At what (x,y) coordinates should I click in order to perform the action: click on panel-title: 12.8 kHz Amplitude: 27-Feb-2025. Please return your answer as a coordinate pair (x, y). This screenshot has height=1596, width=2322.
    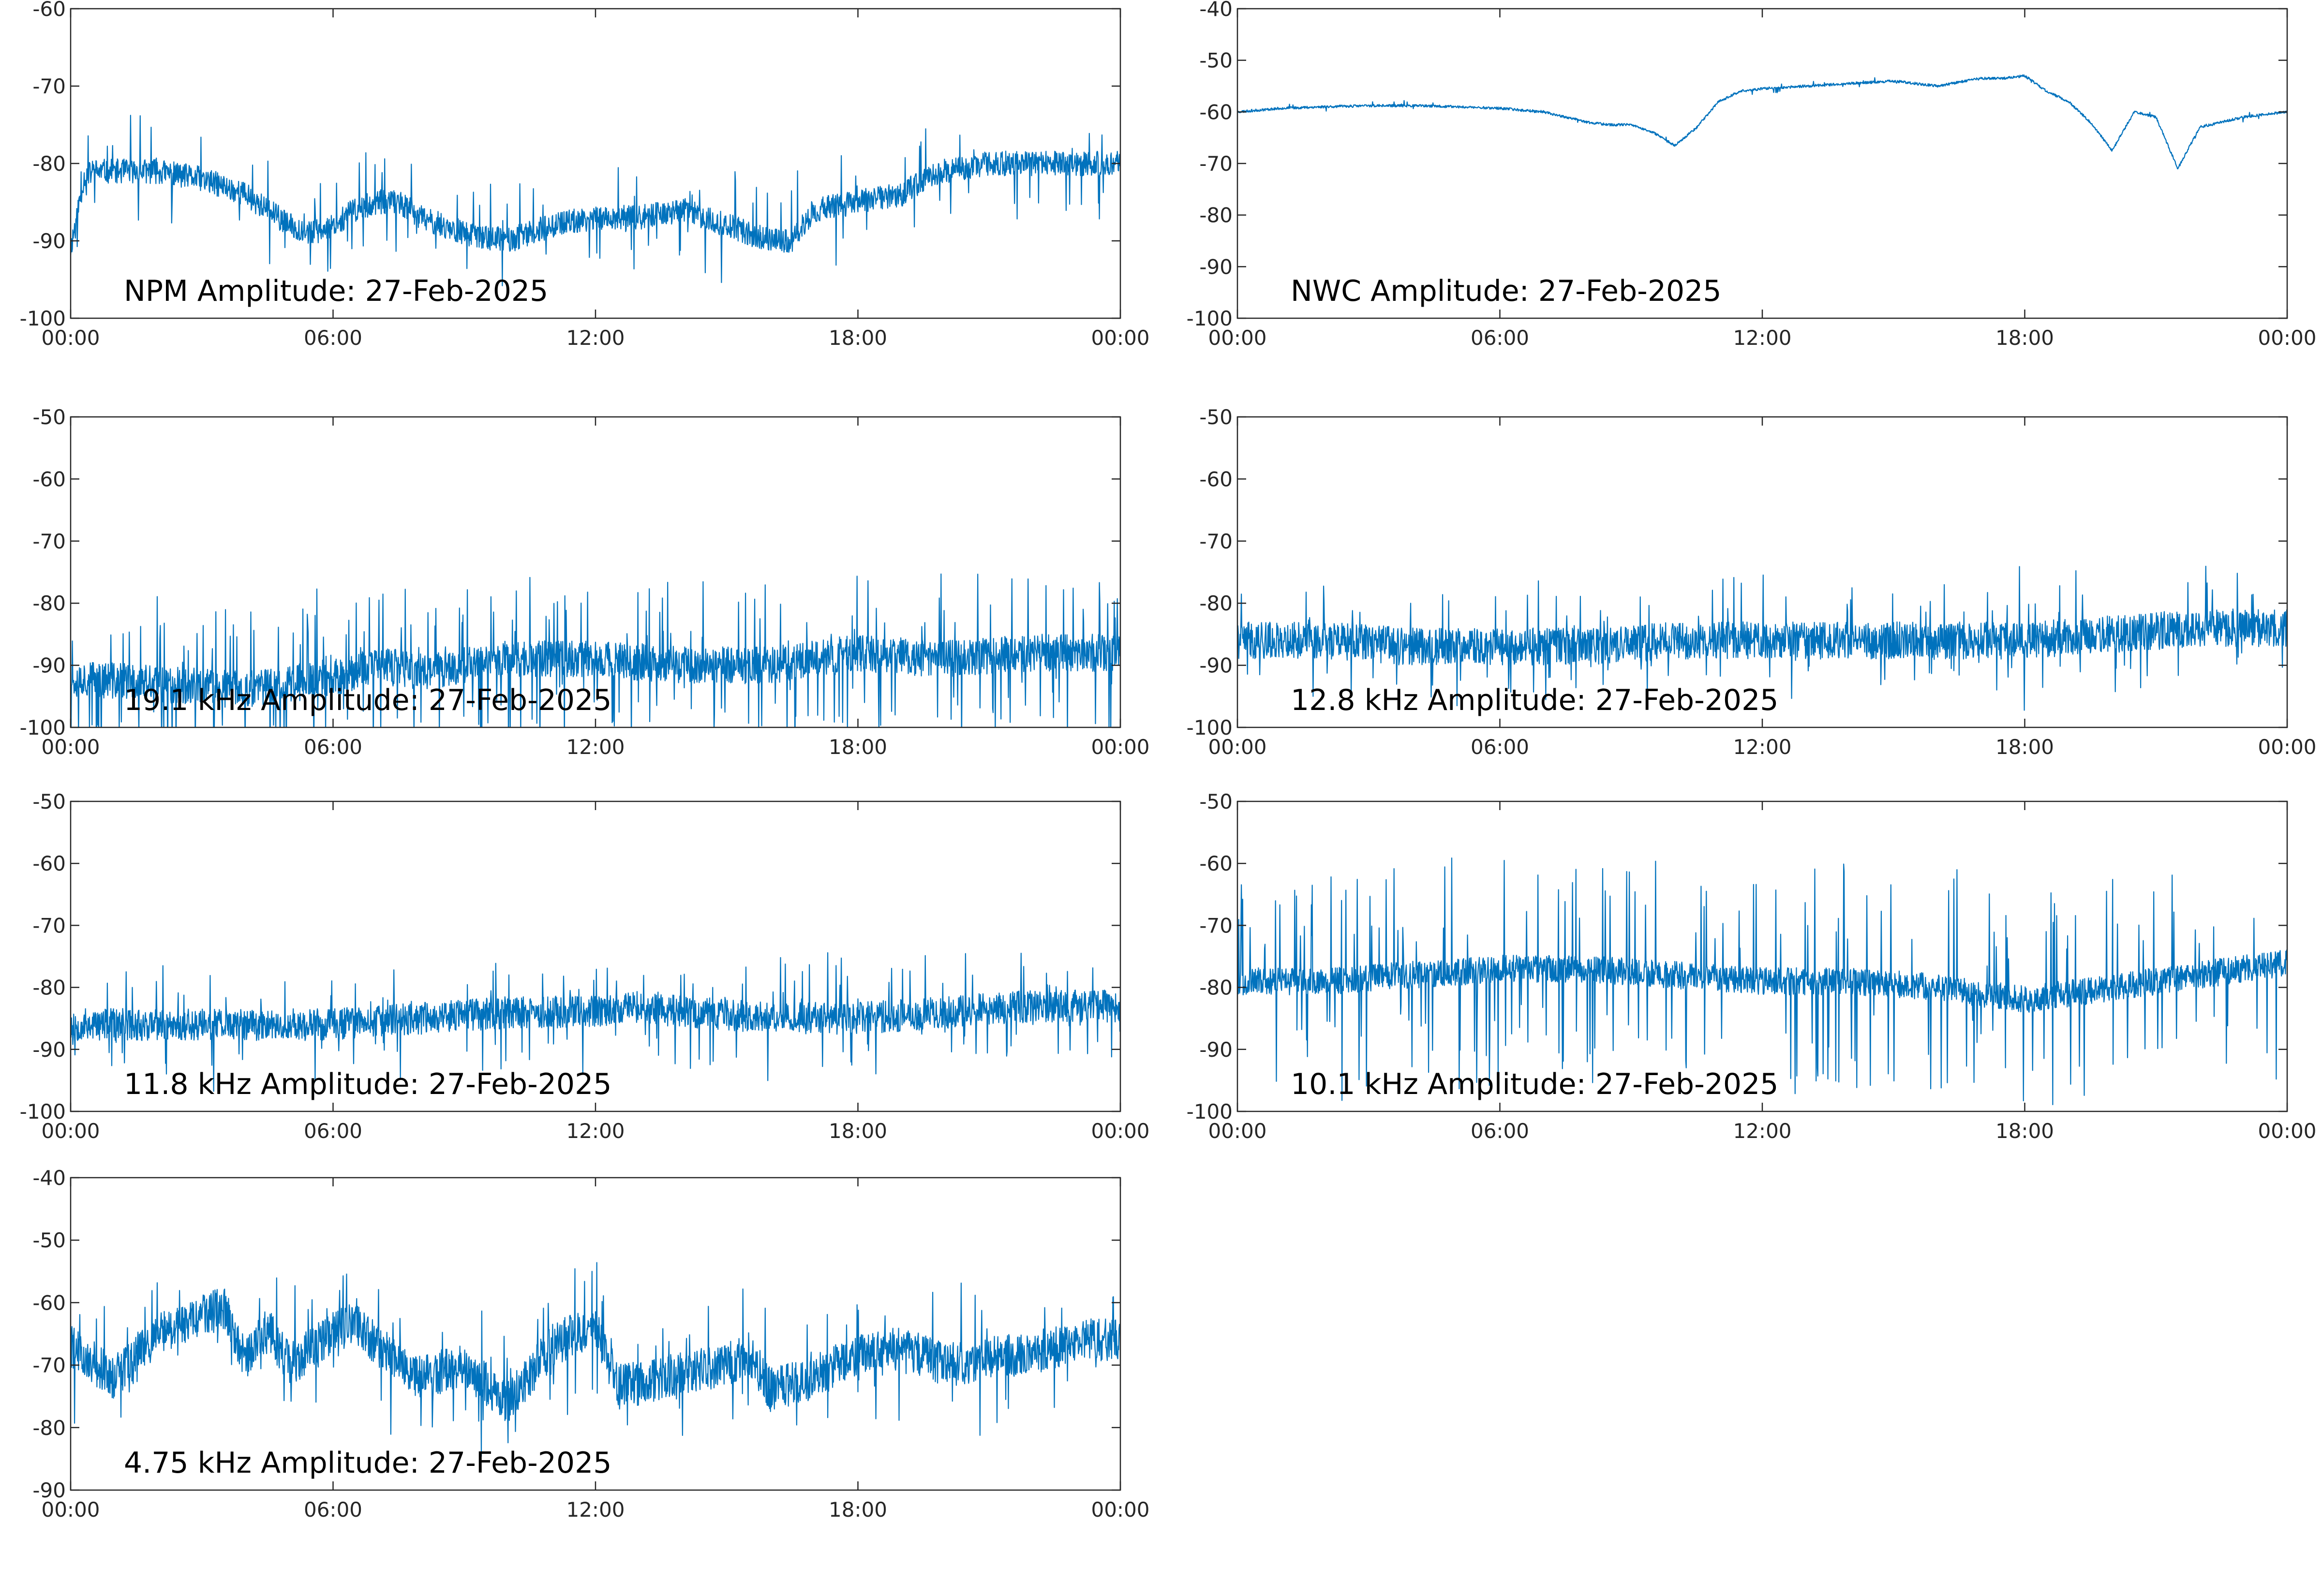
    Looking at the image, I should click on (1534, 700).